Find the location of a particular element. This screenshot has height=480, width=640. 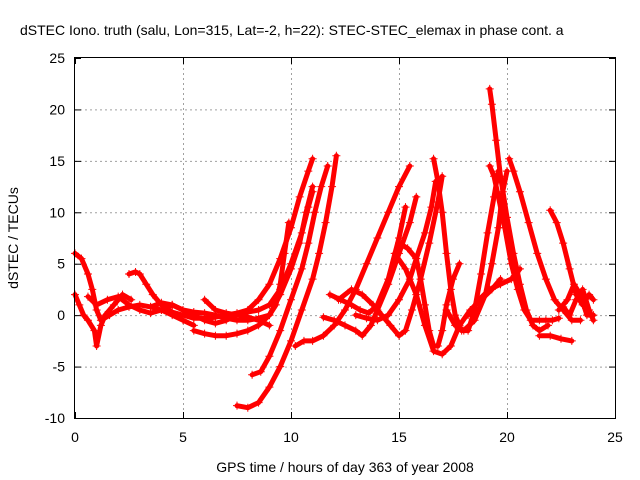

y-tick-label: 20 is located at coordinates (57, 109).